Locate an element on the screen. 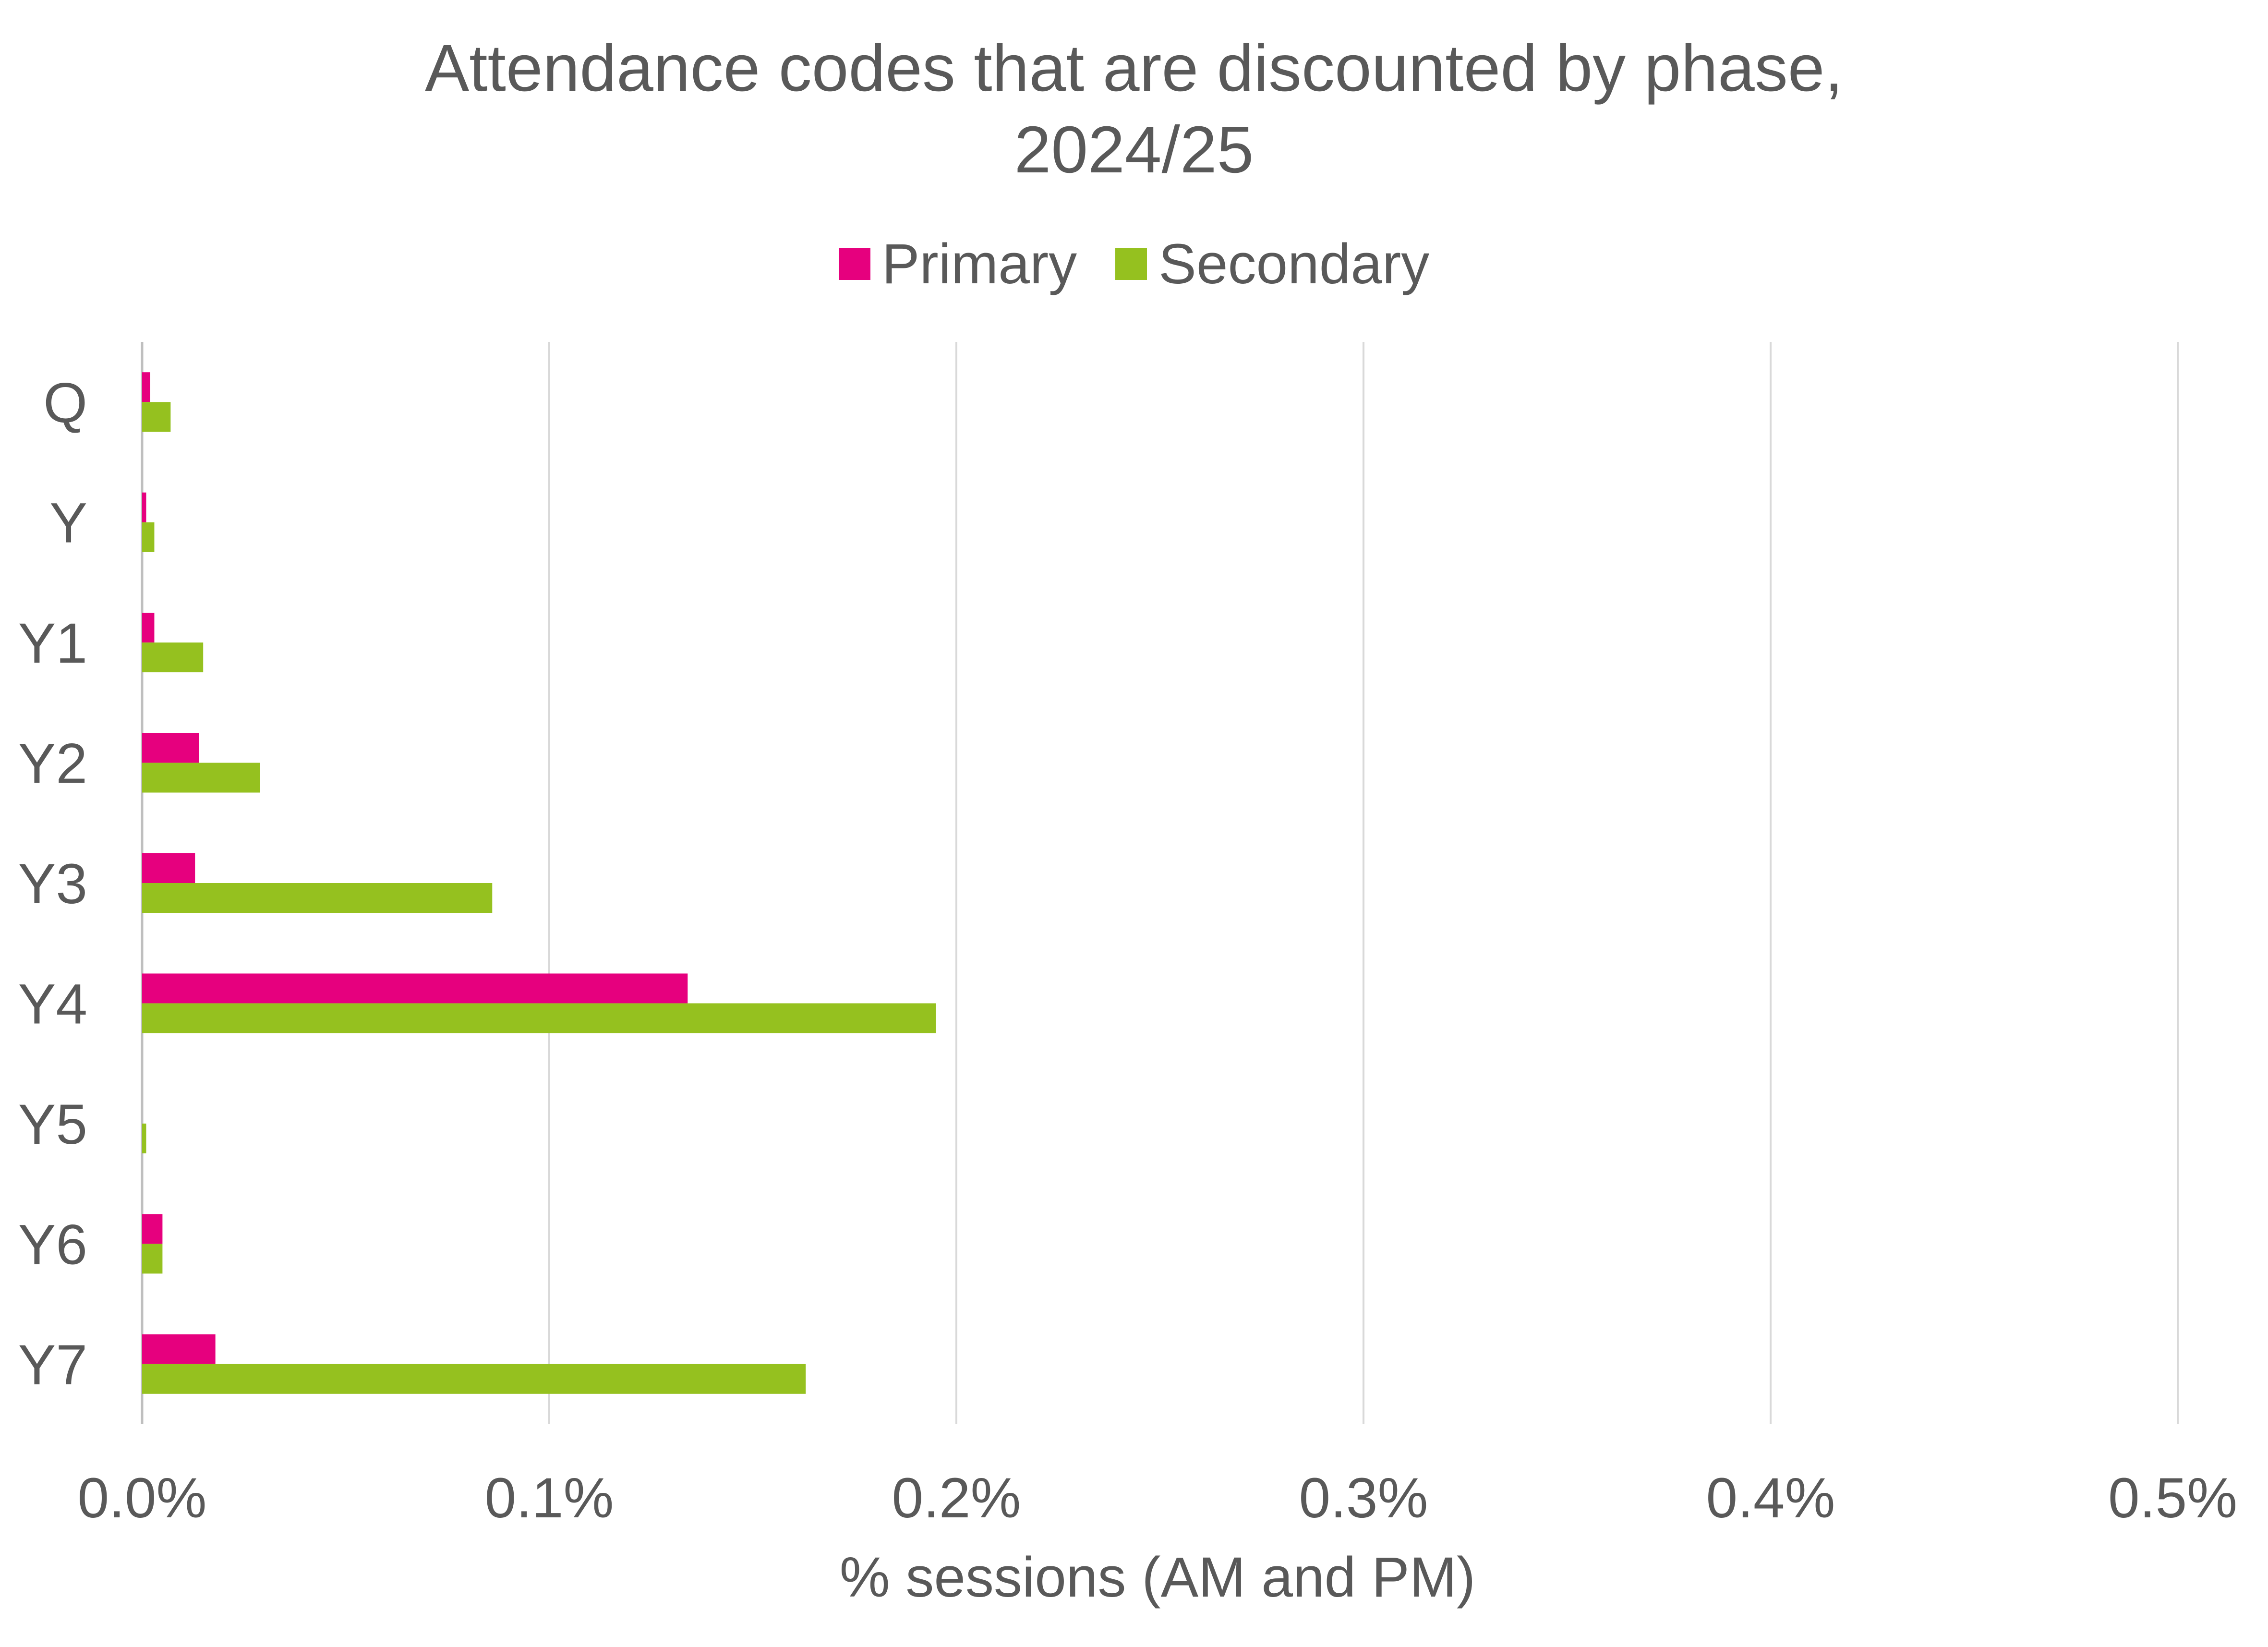 This screenshot has width=2268, height=1647. y-tick-label: Q is located at coordinates (65, 403).